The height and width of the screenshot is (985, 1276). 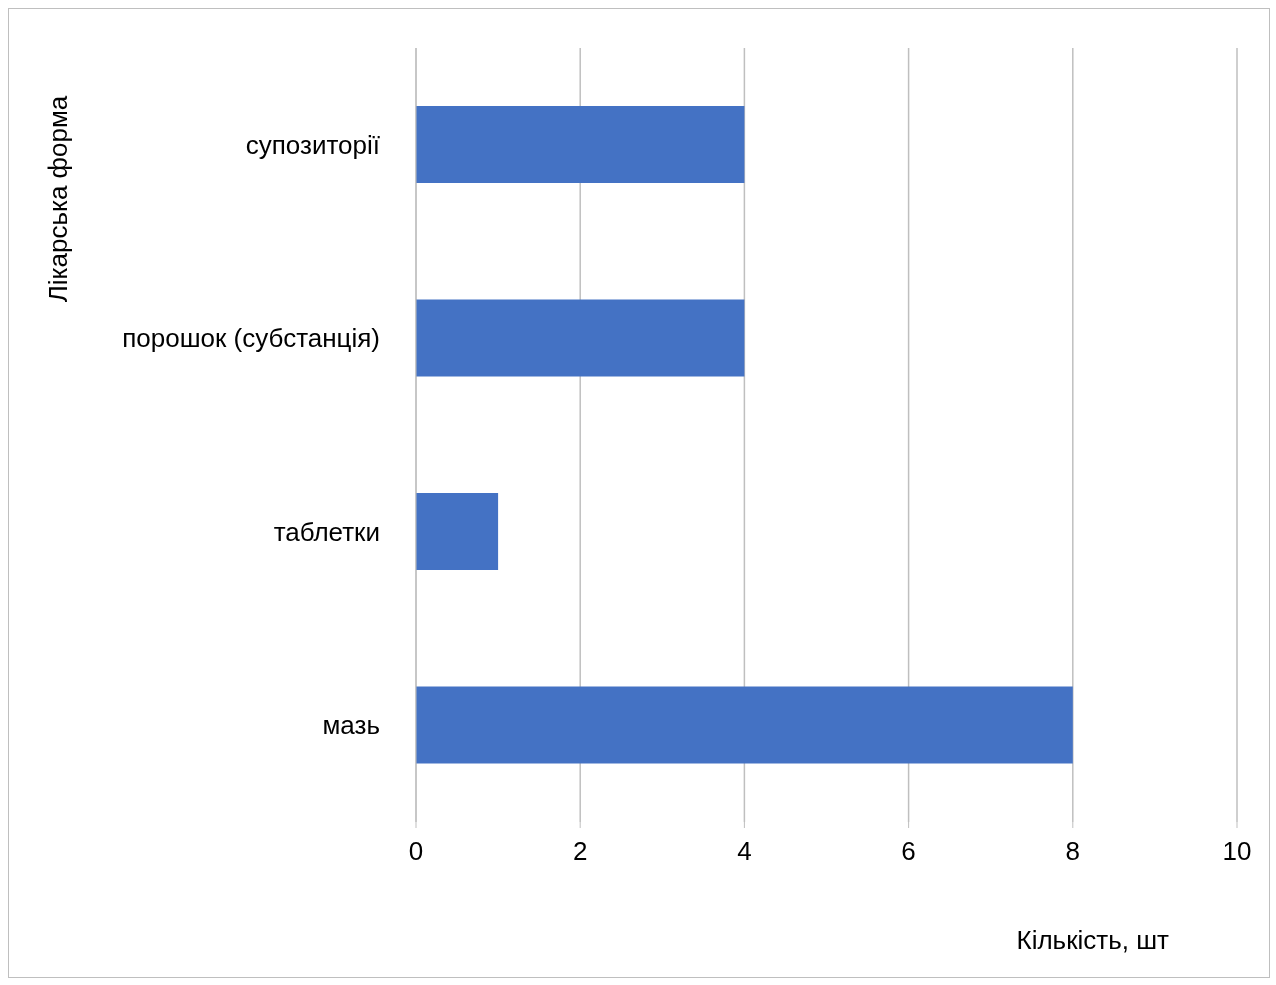 I want to click on y-tick-label: таблетки, so click(x=326, y=531).